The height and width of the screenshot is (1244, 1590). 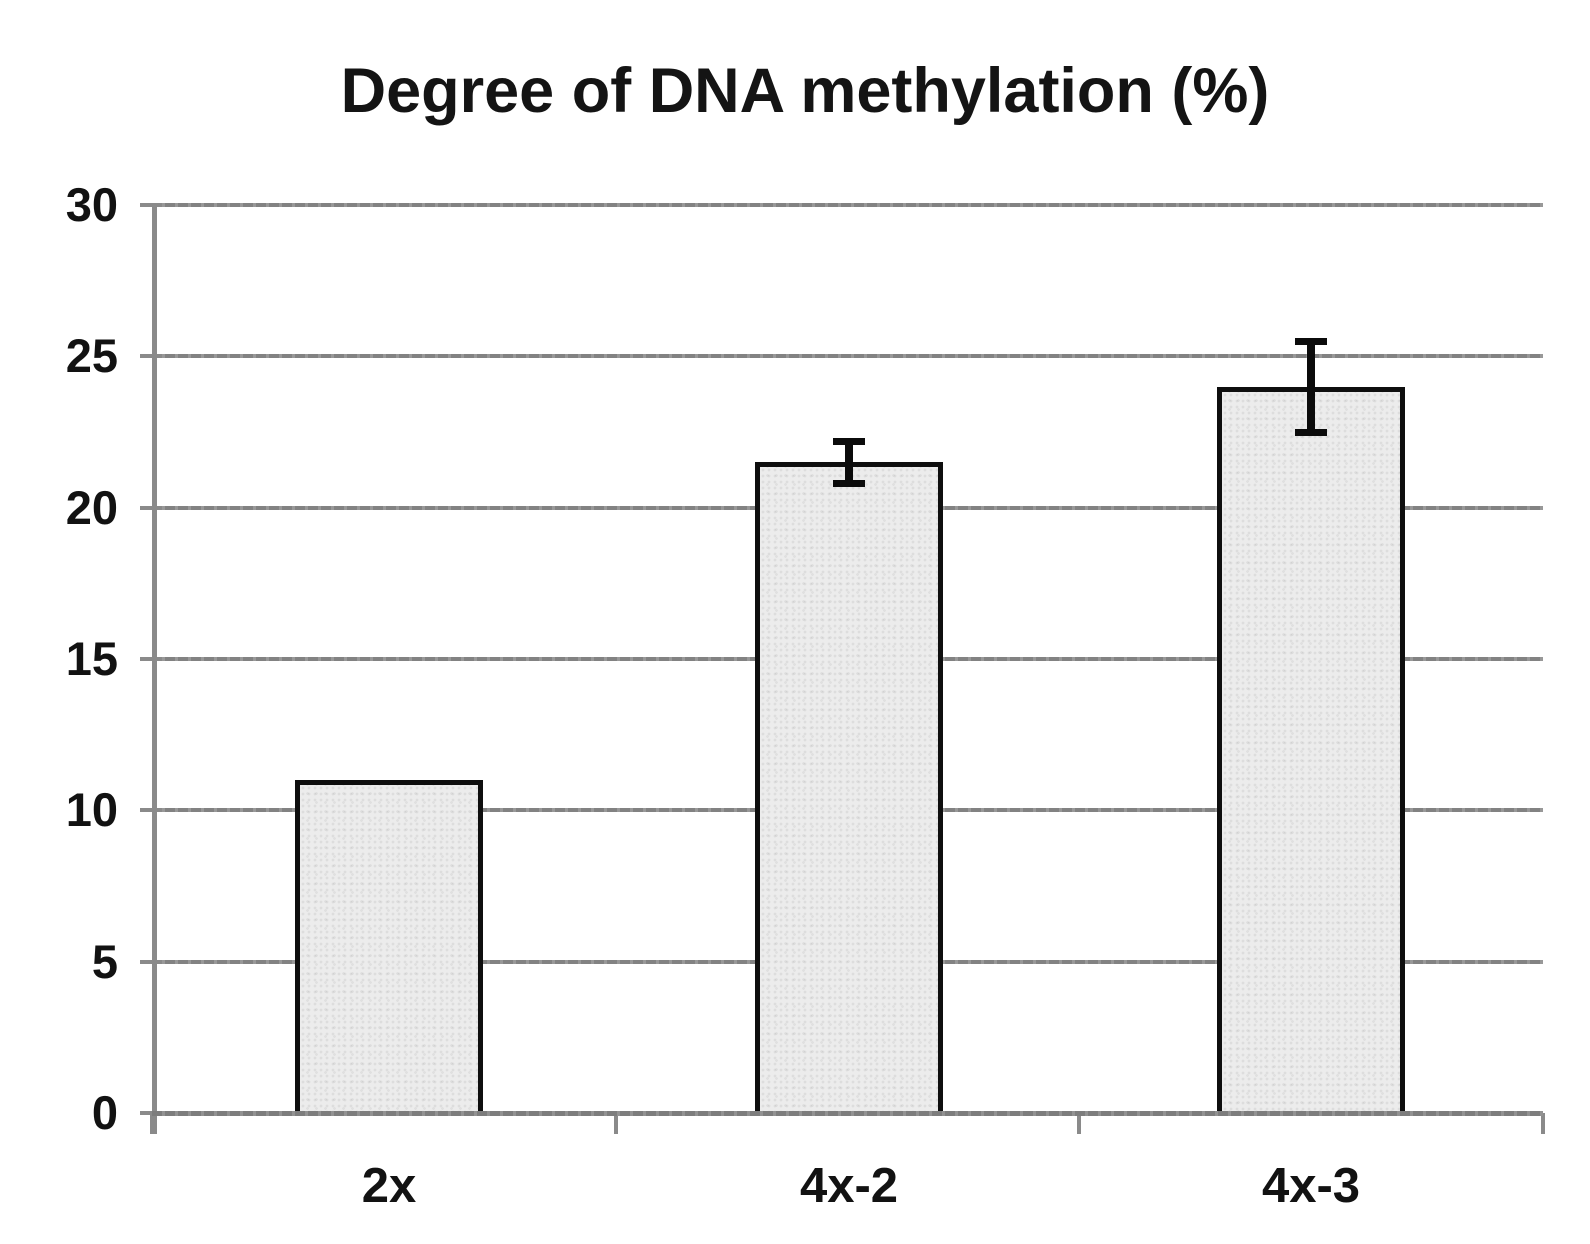 What do you see at coordinates (847, 1113) in the screenshot?
I see `x-axis-line` at bounding box center [847, 1113].